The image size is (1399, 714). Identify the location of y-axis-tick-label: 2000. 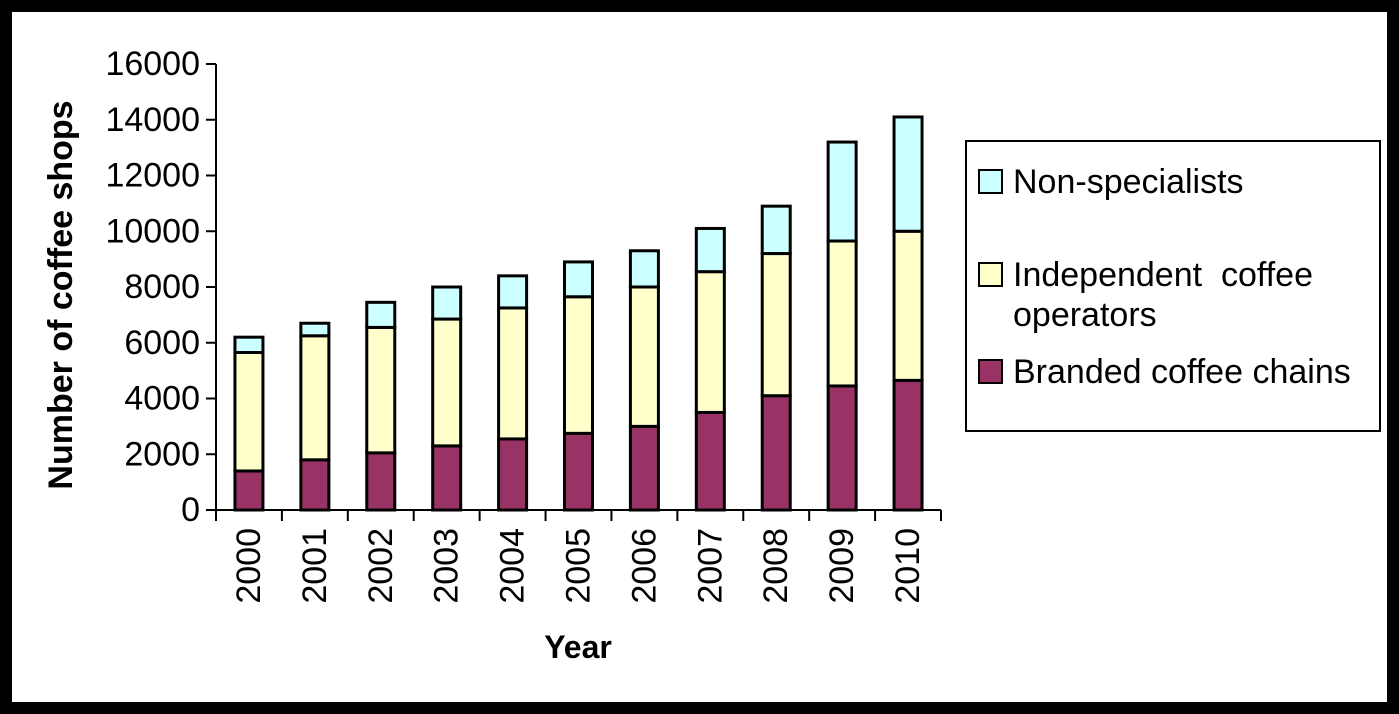
(162, 454).